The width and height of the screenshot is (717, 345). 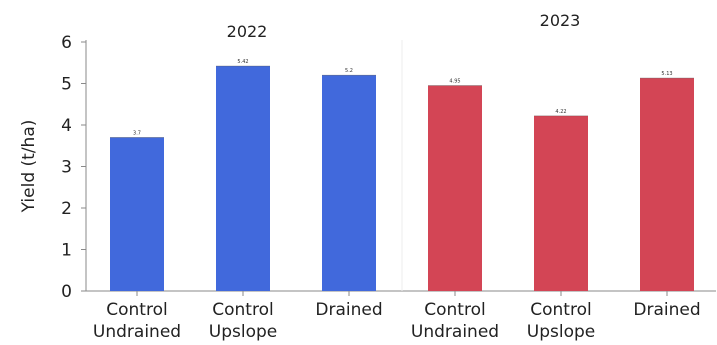 What do you see at coordinates (66, 168) in the screenshot?
I see `y-tick-label: 3` at bounding box center [66, 168].